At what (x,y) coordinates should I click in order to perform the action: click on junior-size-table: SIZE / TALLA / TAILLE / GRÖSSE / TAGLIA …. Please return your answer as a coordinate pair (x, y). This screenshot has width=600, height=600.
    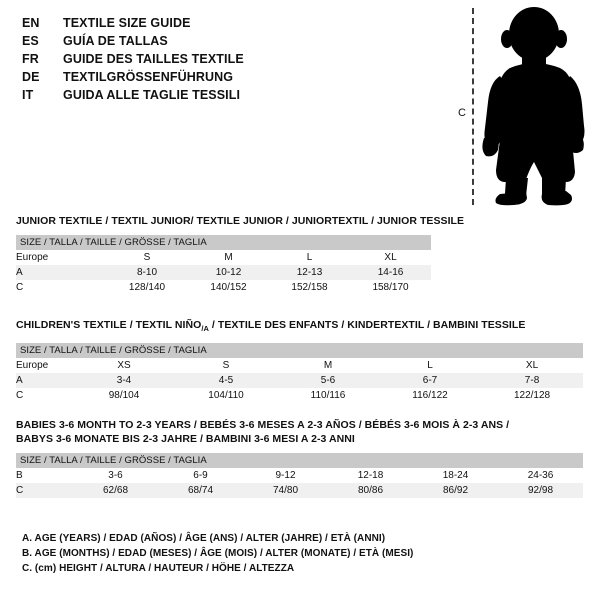
    Looking at the image, I should click on (224, 265).